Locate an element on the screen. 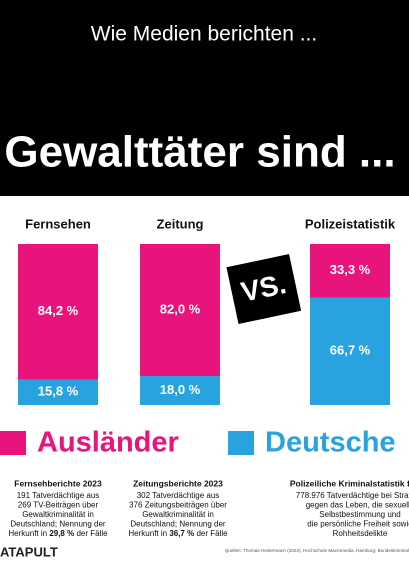 The width and height of the screenshot is (409, 564). note-line: 269 TV-Beiträgen über is located at coordinates (58, 505).